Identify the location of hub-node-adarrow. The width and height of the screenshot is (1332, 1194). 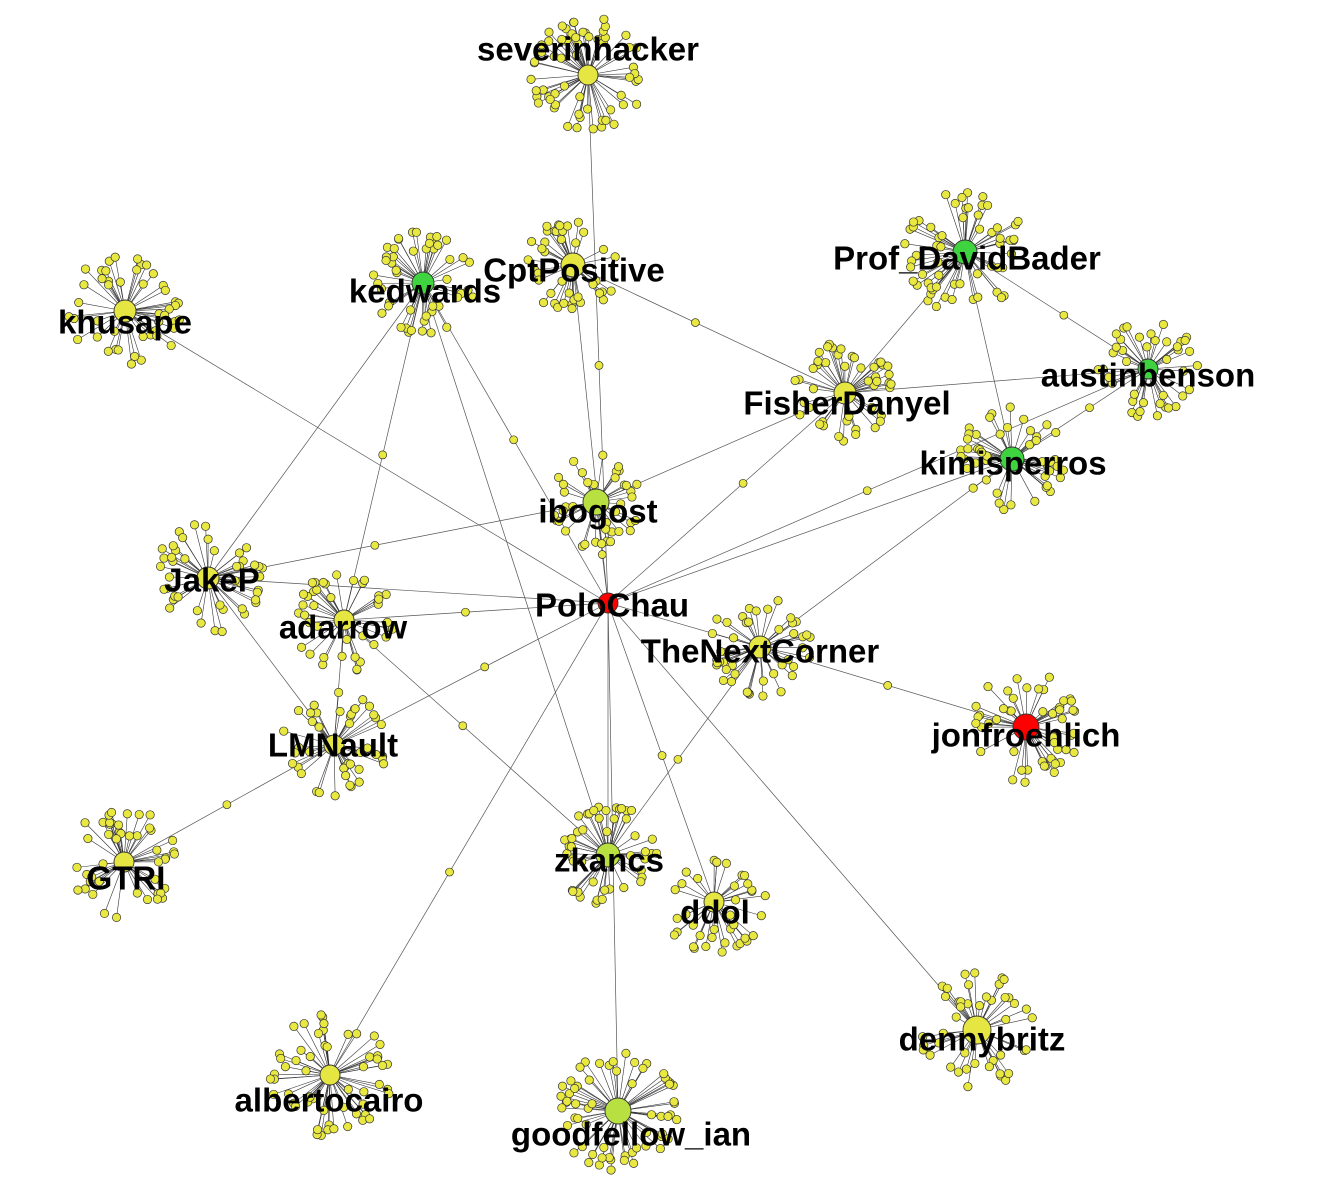
(344, 620).